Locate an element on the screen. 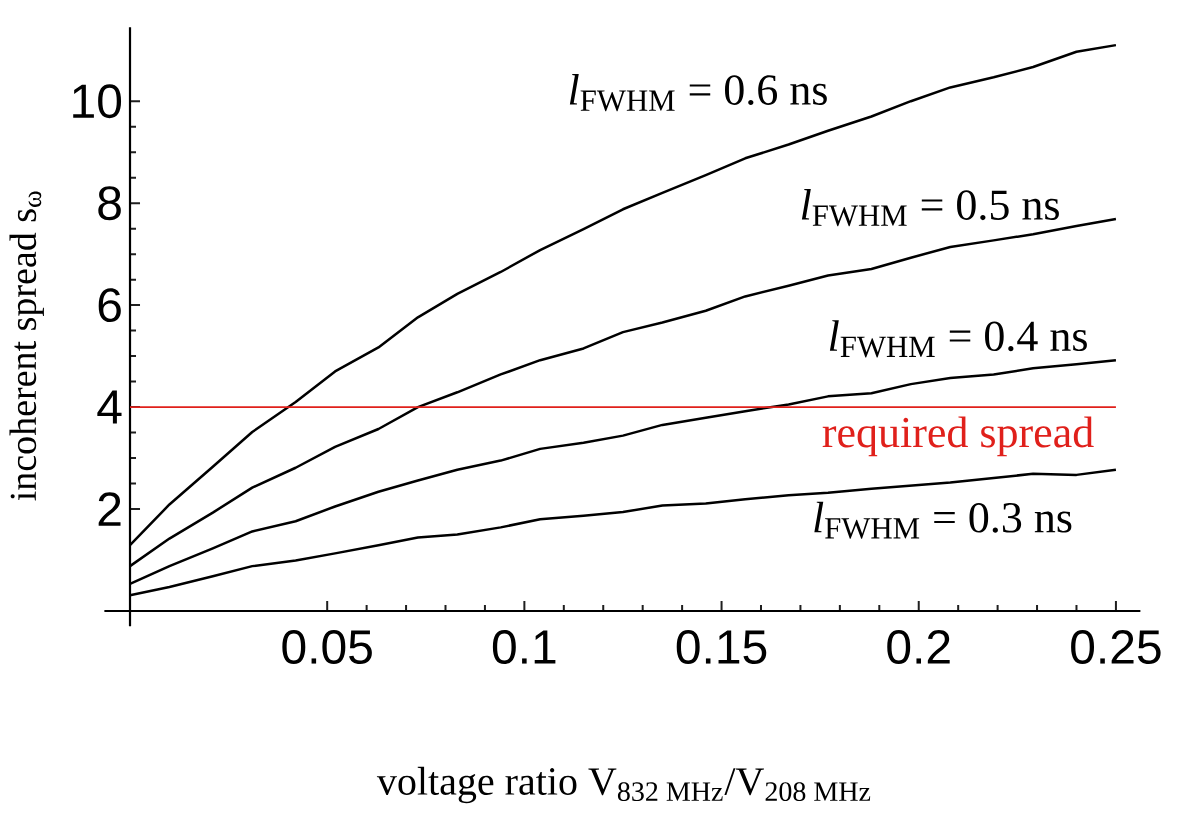  x-tick-label: 0.25 is located at coordinates (1116, 647).